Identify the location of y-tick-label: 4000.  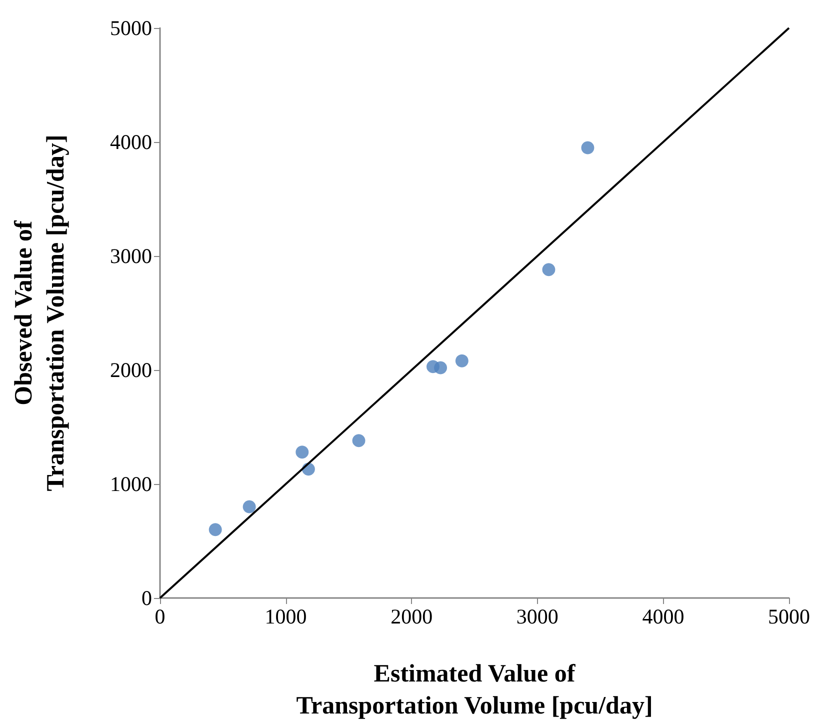
(131, 142).